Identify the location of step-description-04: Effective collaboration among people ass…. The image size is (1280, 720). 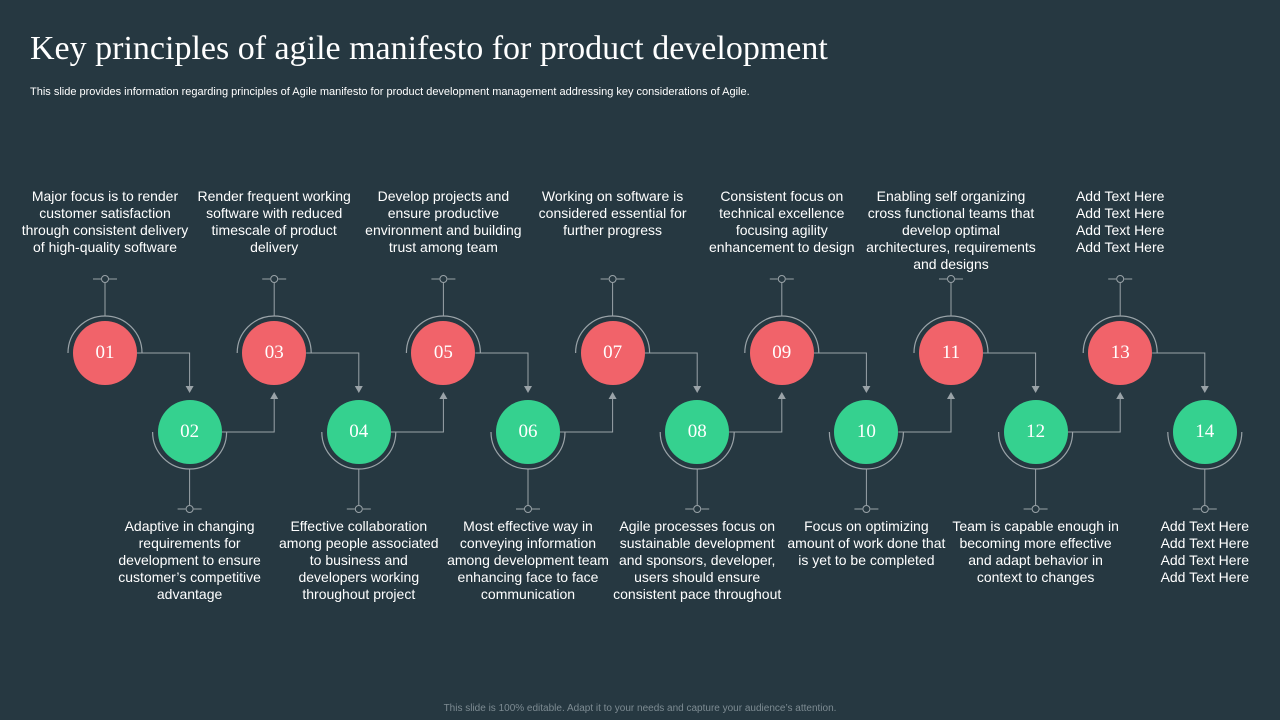
(359, 560).